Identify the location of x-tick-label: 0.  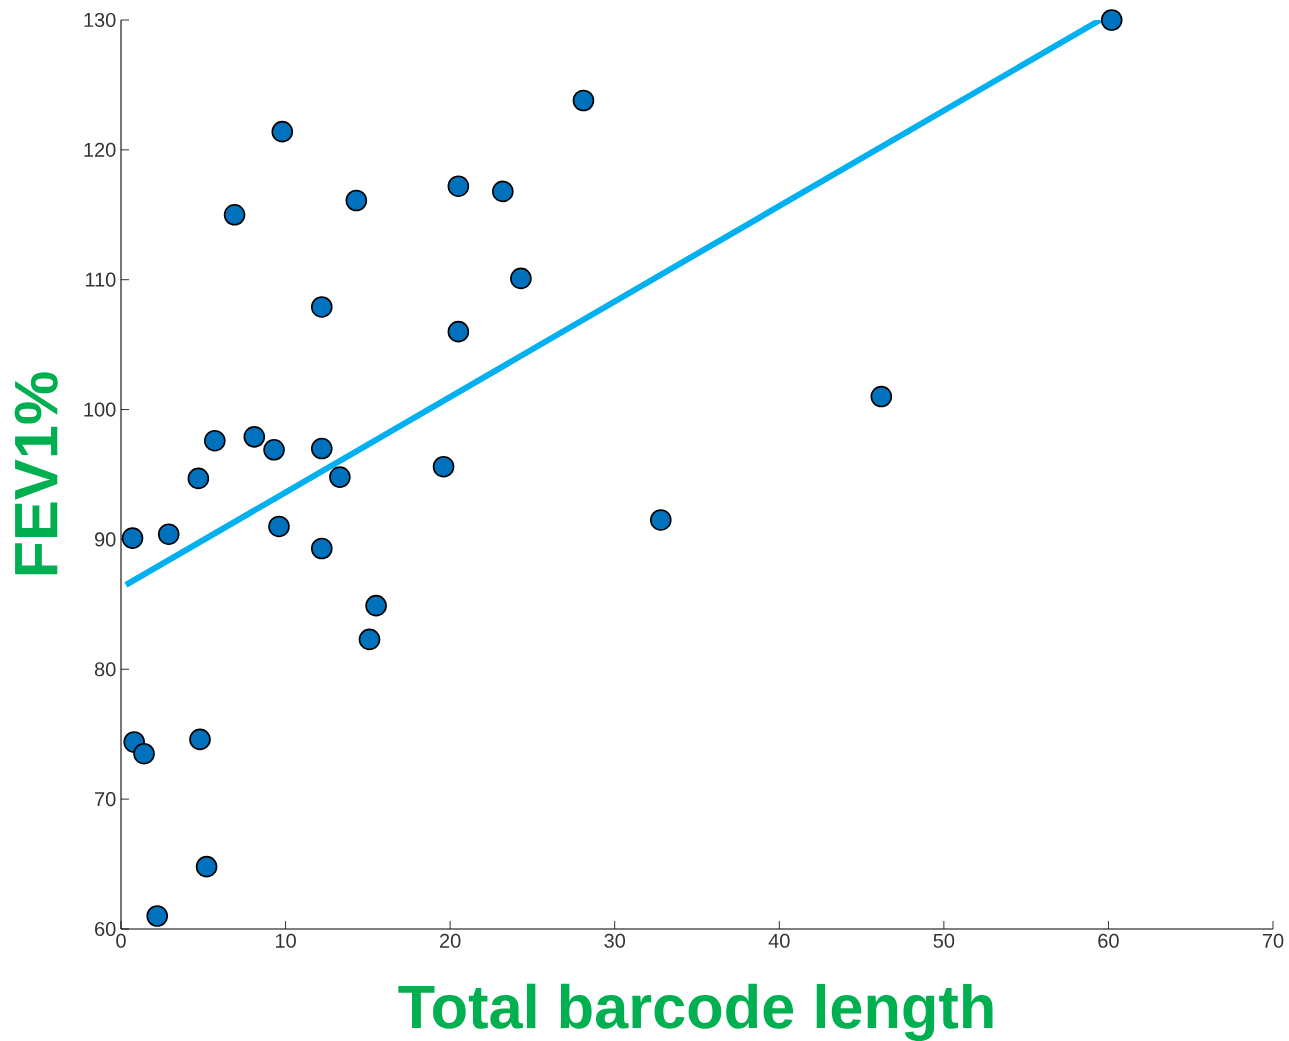
(121, 940).